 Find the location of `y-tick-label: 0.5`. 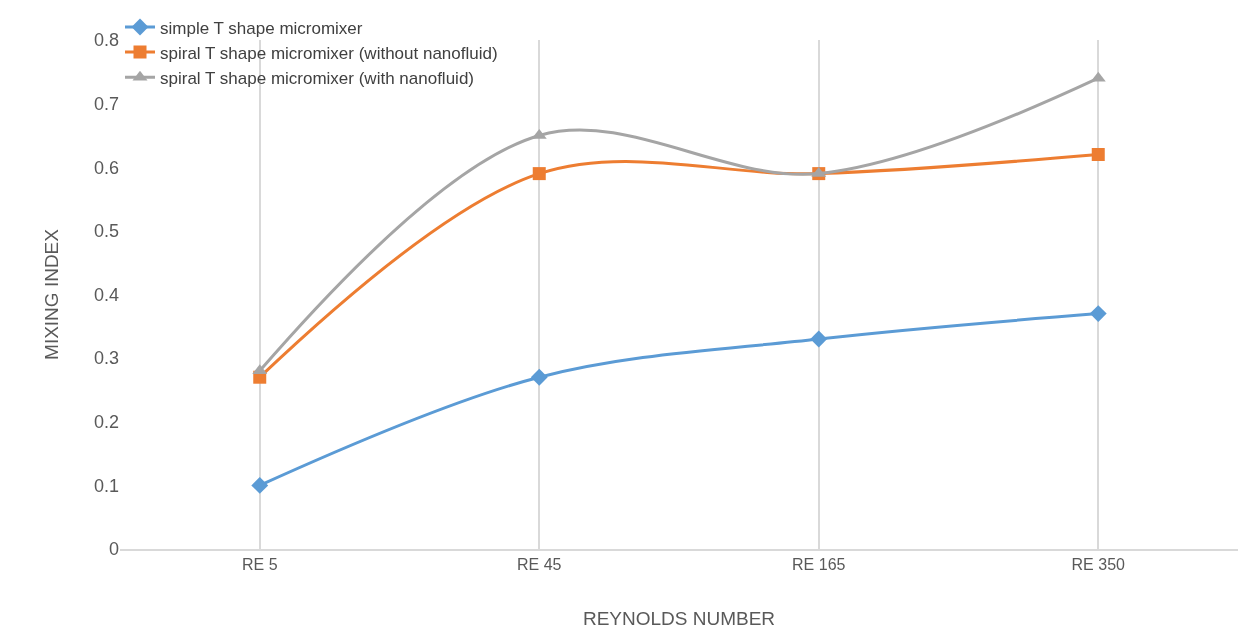

y-tick-label: 0.5 is located at coordinates (106, 231).